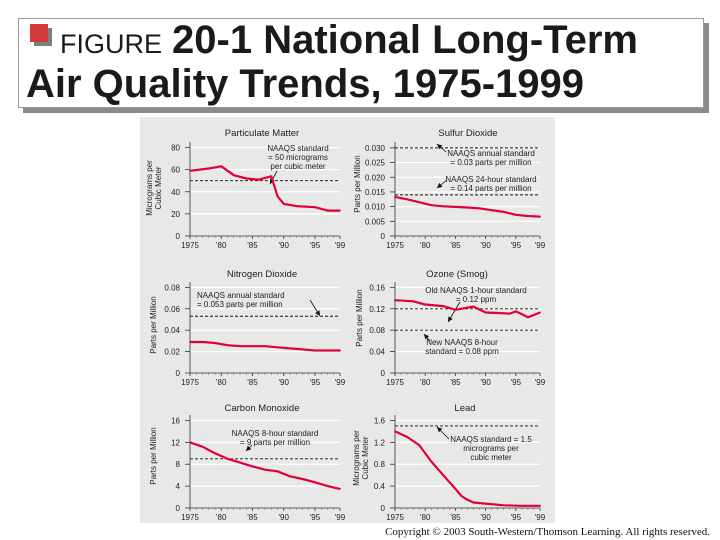  I want to click on series-line, so click(265, 465).